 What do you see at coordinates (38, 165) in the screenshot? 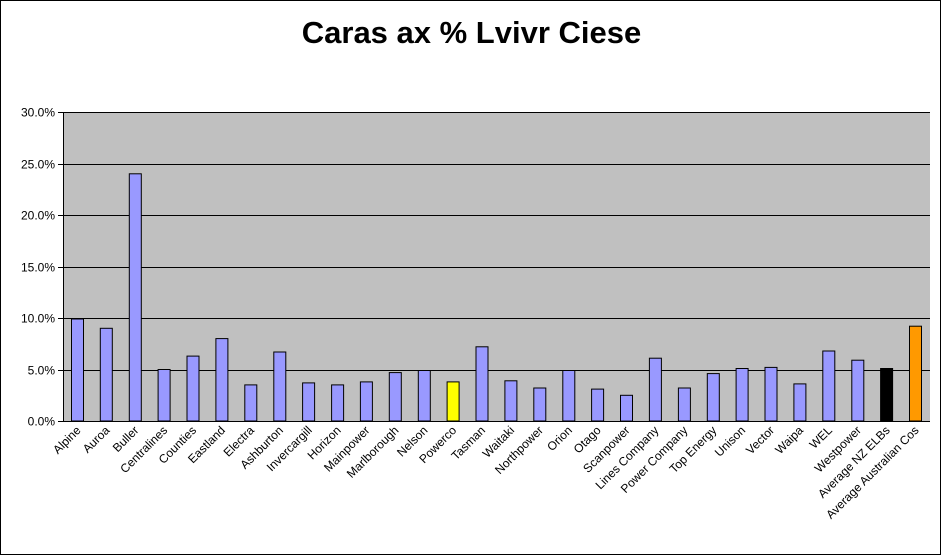
I see `y-tick-label: 25.0%` at bounding box center [38, 165].